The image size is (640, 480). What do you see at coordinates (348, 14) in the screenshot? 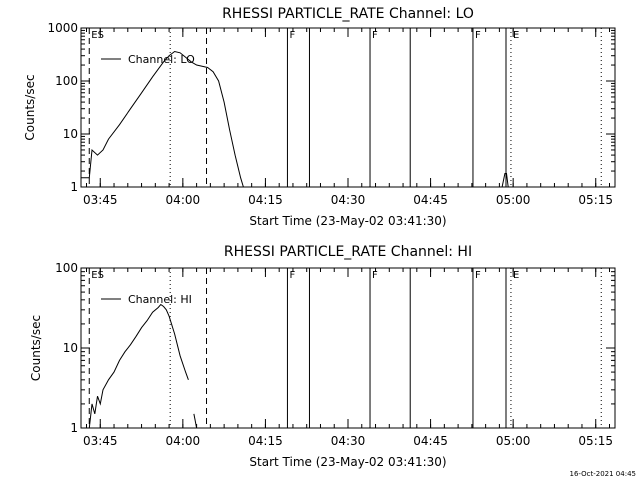
I see `chart-title: RHESSI PARTICLE_RATE Channel: LO` at bounding box center [348, 14].